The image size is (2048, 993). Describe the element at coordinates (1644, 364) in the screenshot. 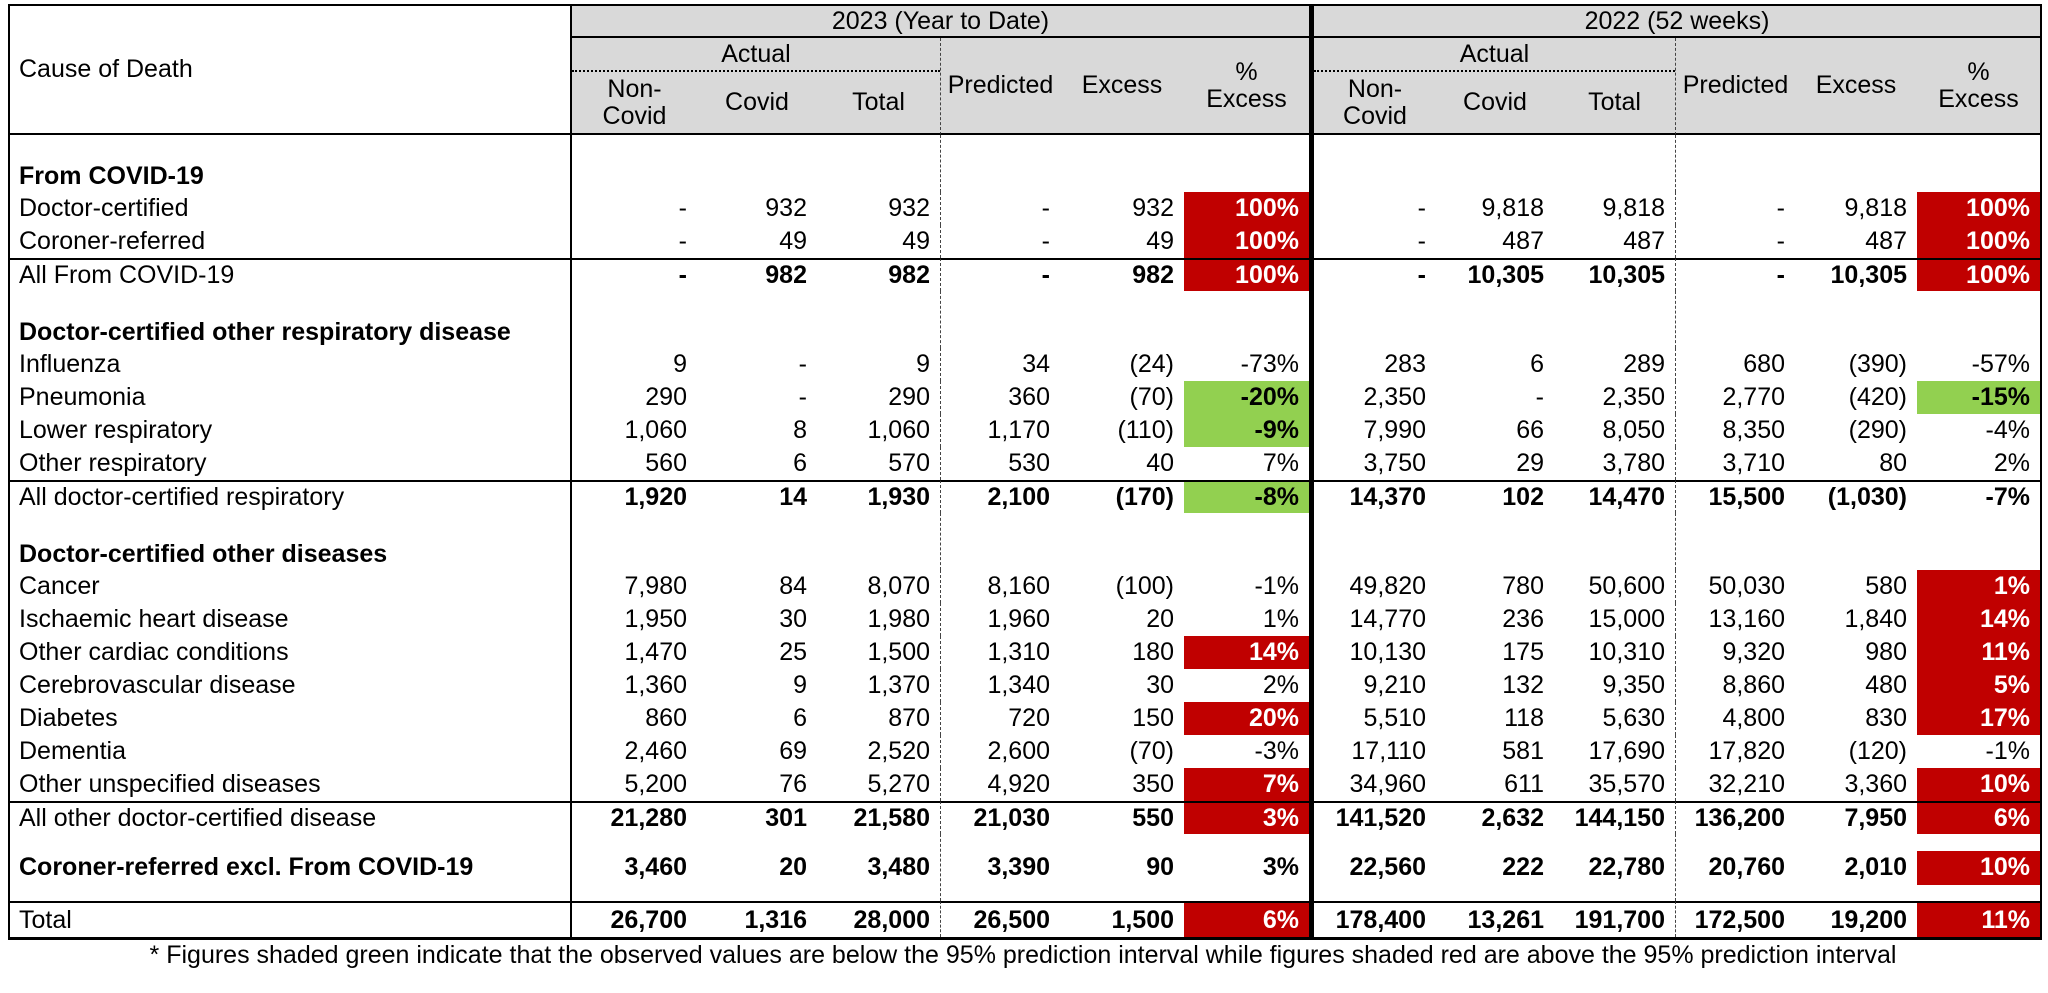

I see `value-cell: 289` at that location.